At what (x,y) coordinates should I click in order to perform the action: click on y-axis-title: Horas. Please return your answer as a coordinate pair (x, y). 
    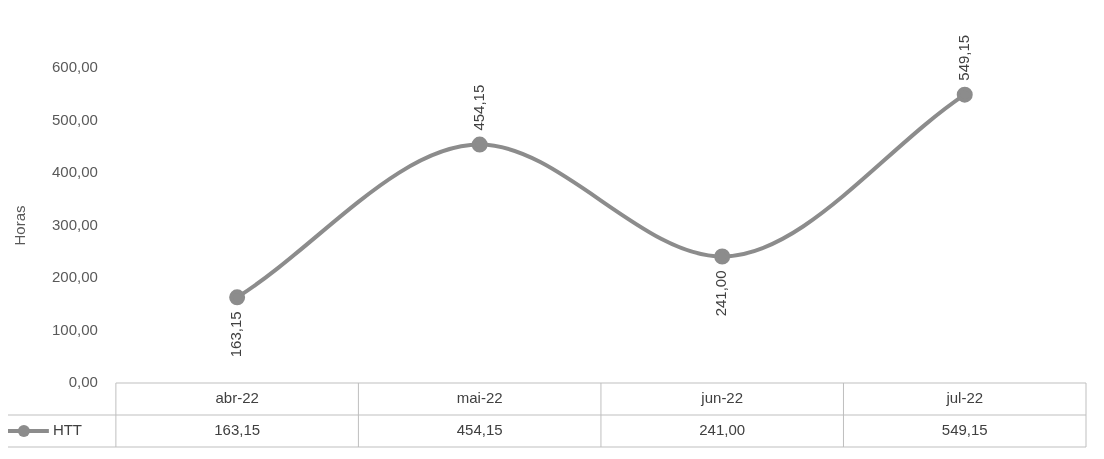
    Looking at the image, I should click on (20, 225).